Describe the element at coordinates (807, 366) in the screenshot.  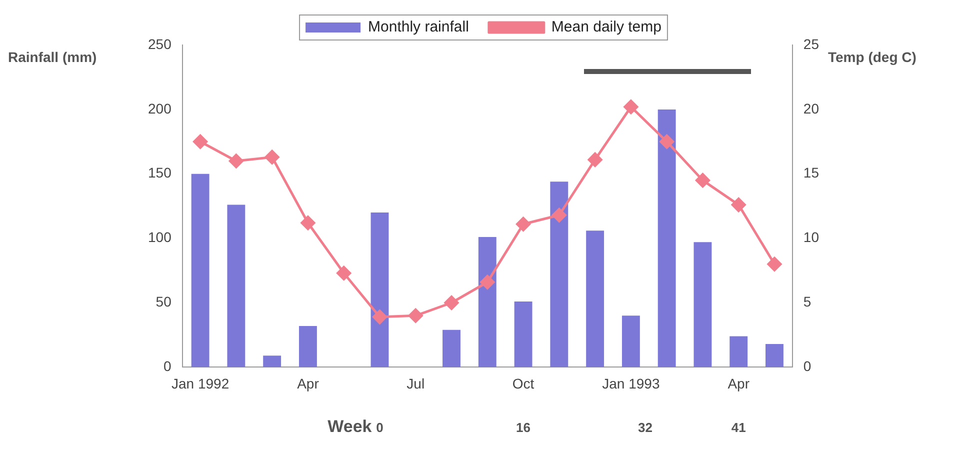
I see `y2-tick-label: 0` at that location.